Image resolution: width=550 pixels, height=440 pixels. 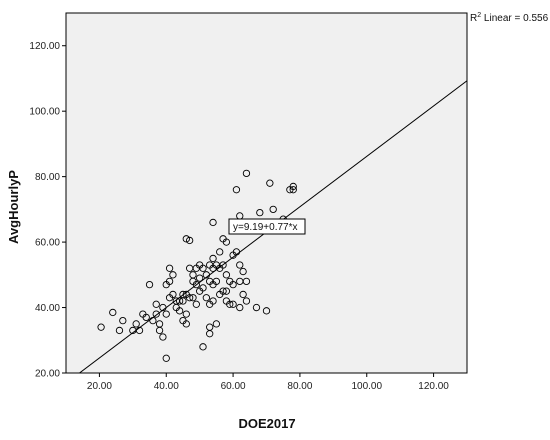 What do you see at coordinates (366, 386) in the screenshot?
I see `x-tick-label: 100.00` at bounding box center [366, 386].